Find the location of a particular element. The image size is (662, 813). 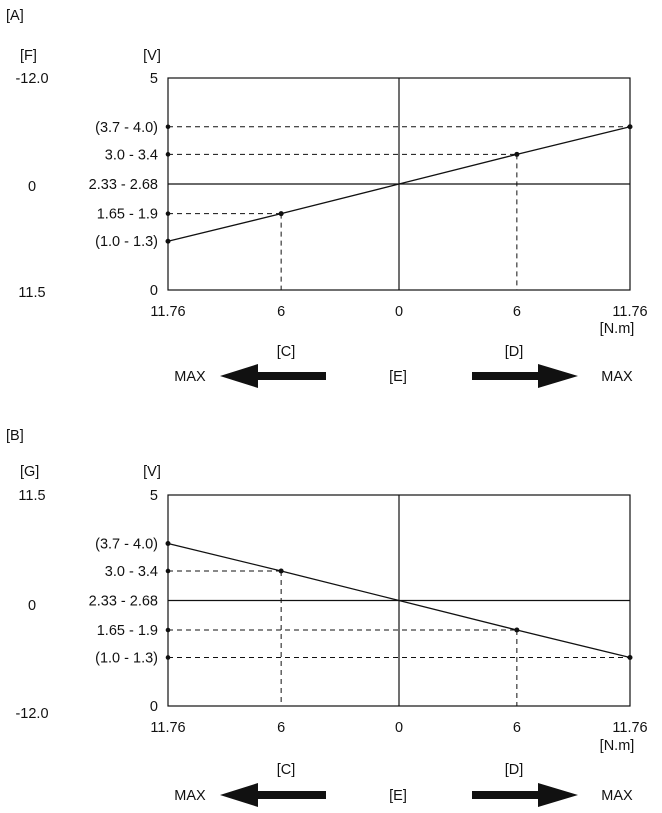

panel-label: [B] is located at coordinates (15, 436).